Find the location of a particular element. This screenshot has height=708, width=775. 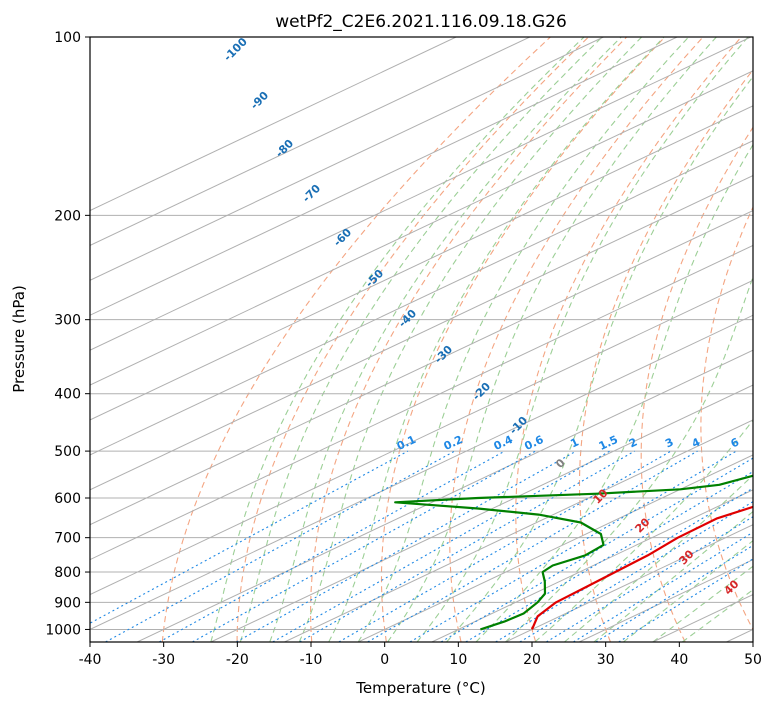

x-tick-label: 40 is located at coordinates (679, 660).